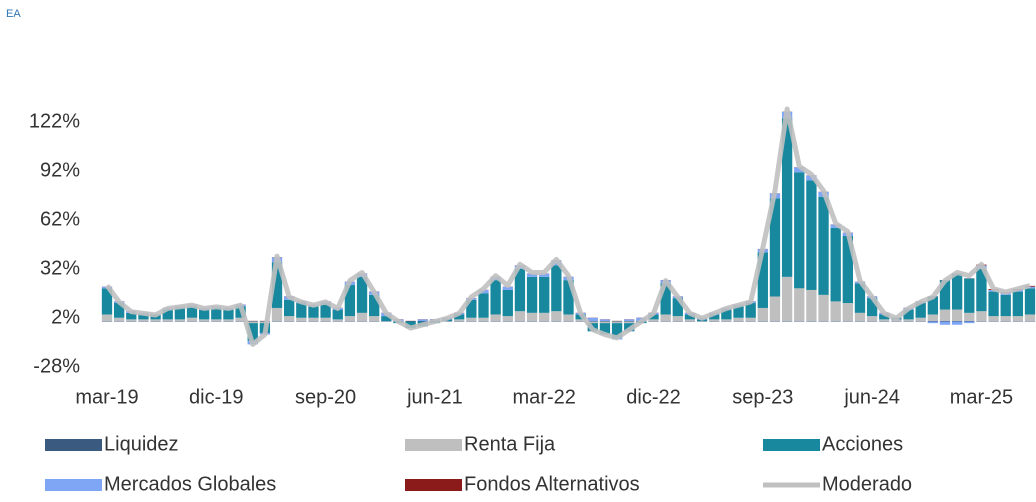  What do you see at coordinates (60, 219) in the screenshot?
I see `y-tick-label: 62%` at bounding box center [60, 219].